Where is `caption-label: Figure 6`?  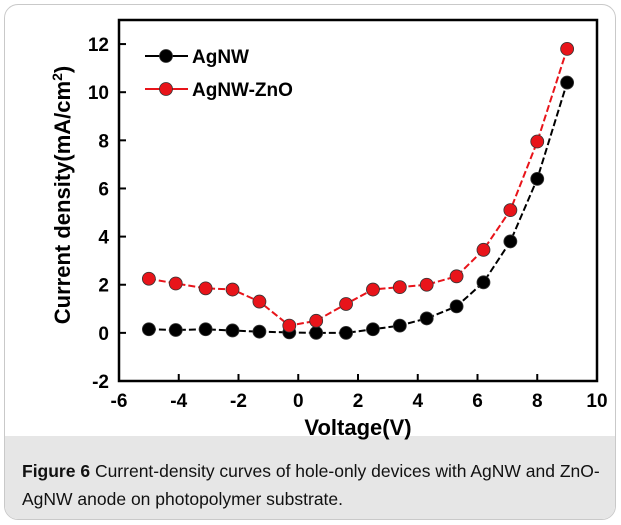
caption-label: Figure 6 is located at coordinates (56, 471).